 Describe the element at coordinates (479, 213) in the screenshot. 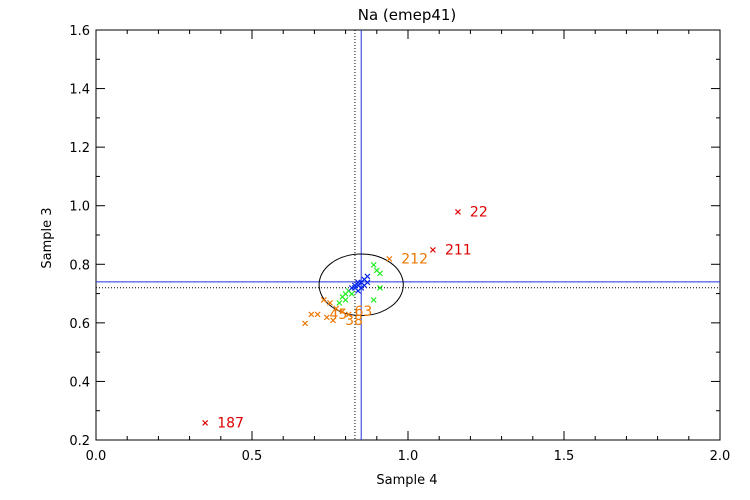

I see `data-point-label: 22` at that location.